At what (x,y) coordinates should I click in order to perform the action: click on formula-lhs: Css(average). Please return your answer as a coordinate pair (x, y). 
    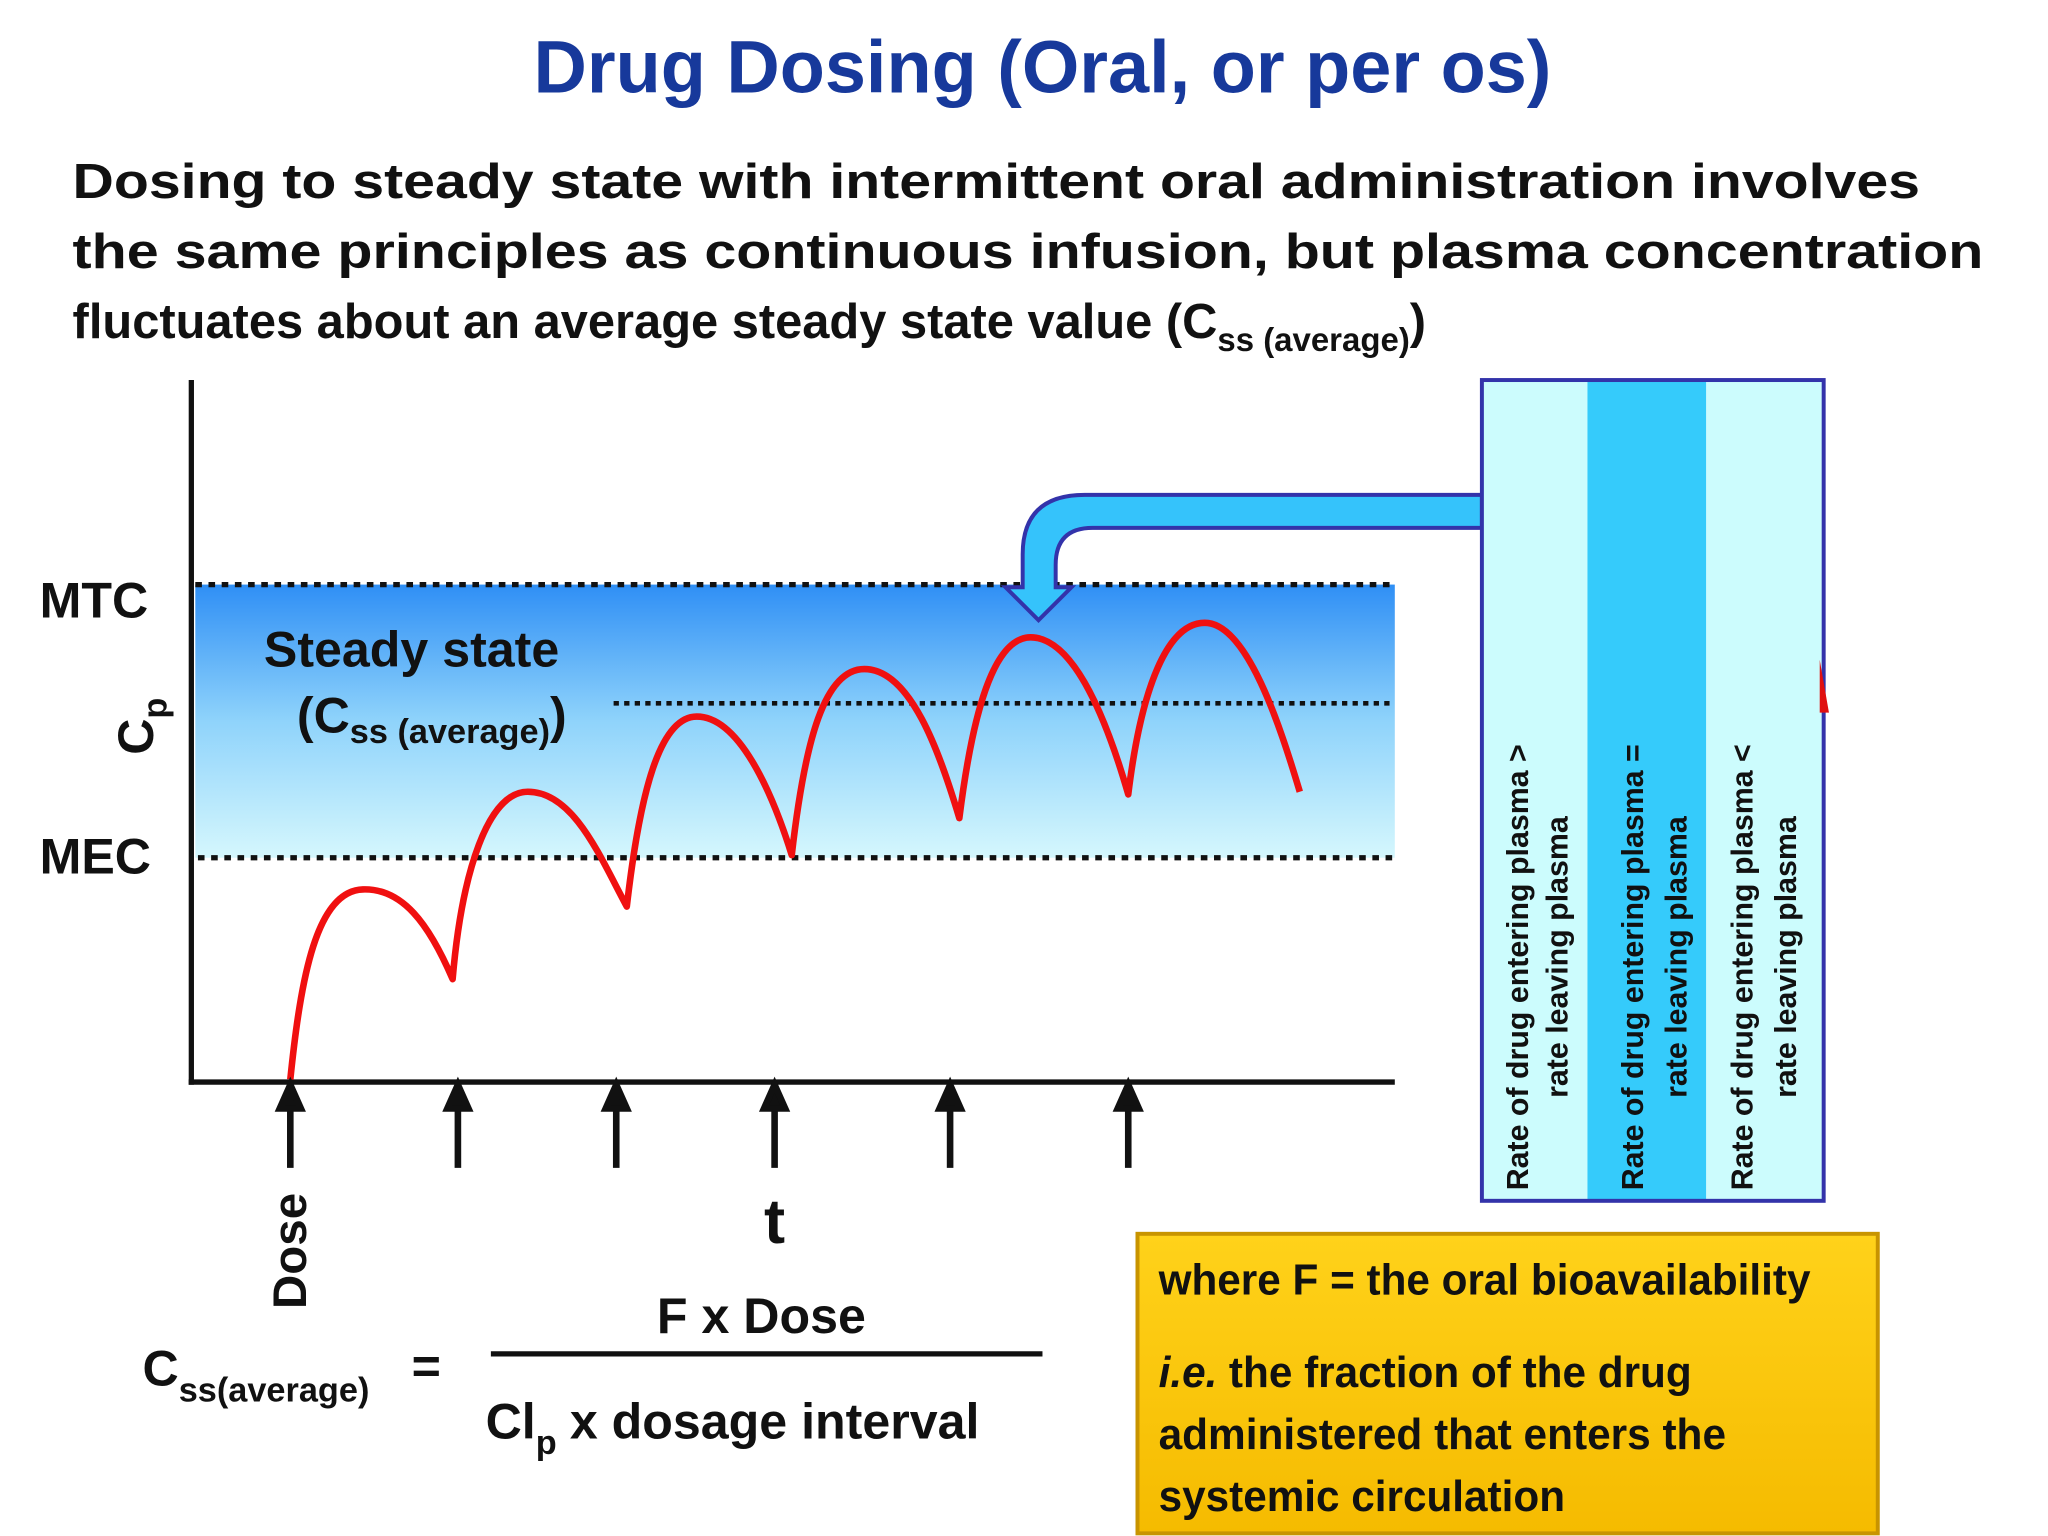
    Looking at the image, I should click on (256, 1375).